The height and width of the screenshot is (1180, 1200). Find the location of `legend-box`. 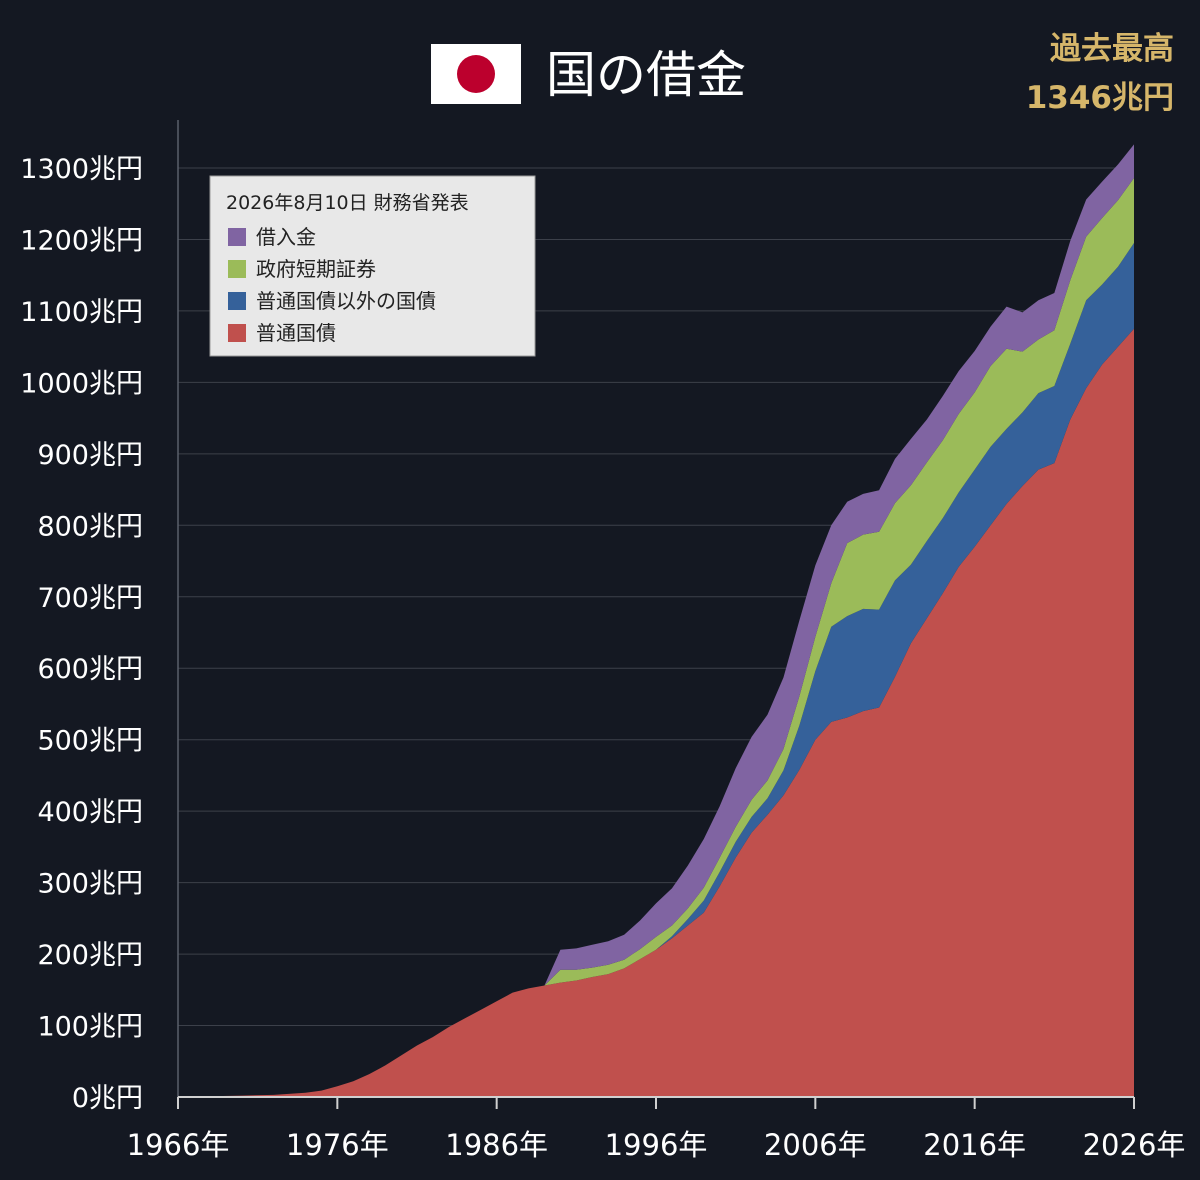

legend-box is located at coordinates (372, 266).